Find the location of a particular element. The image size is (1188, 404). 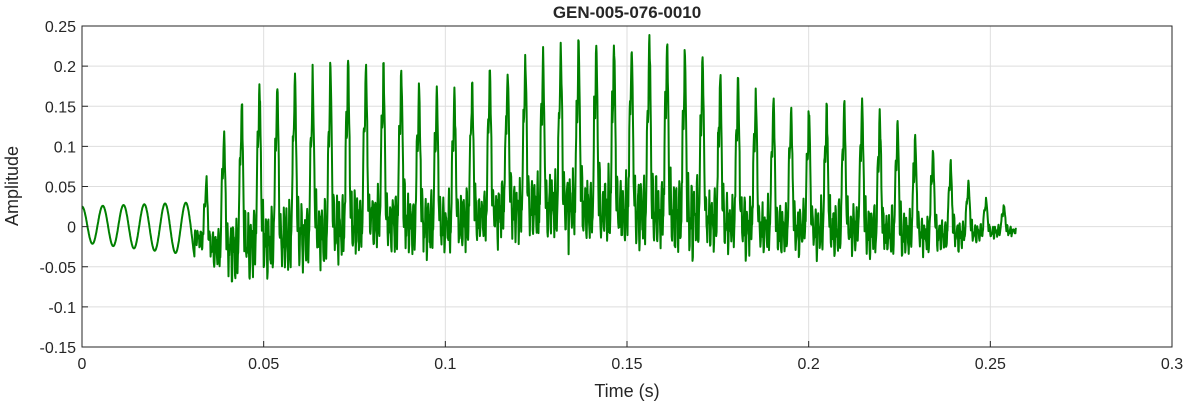

chart-title: GEN-005-076-0010 is located at coordinates (627, 12).